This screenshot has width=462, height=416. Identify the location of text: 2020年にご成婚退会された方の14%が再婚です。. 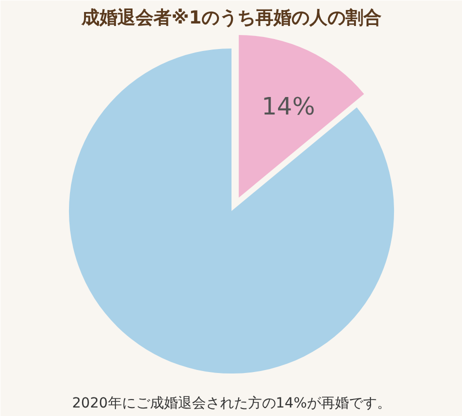
(231, 404).